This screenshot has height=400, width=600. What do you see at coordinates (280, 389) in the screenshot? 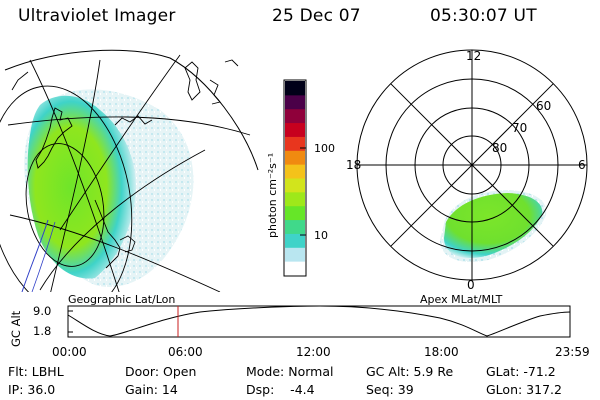
I see `info-dsp: Dsp: -4.4` at bounding box center [280, 389].